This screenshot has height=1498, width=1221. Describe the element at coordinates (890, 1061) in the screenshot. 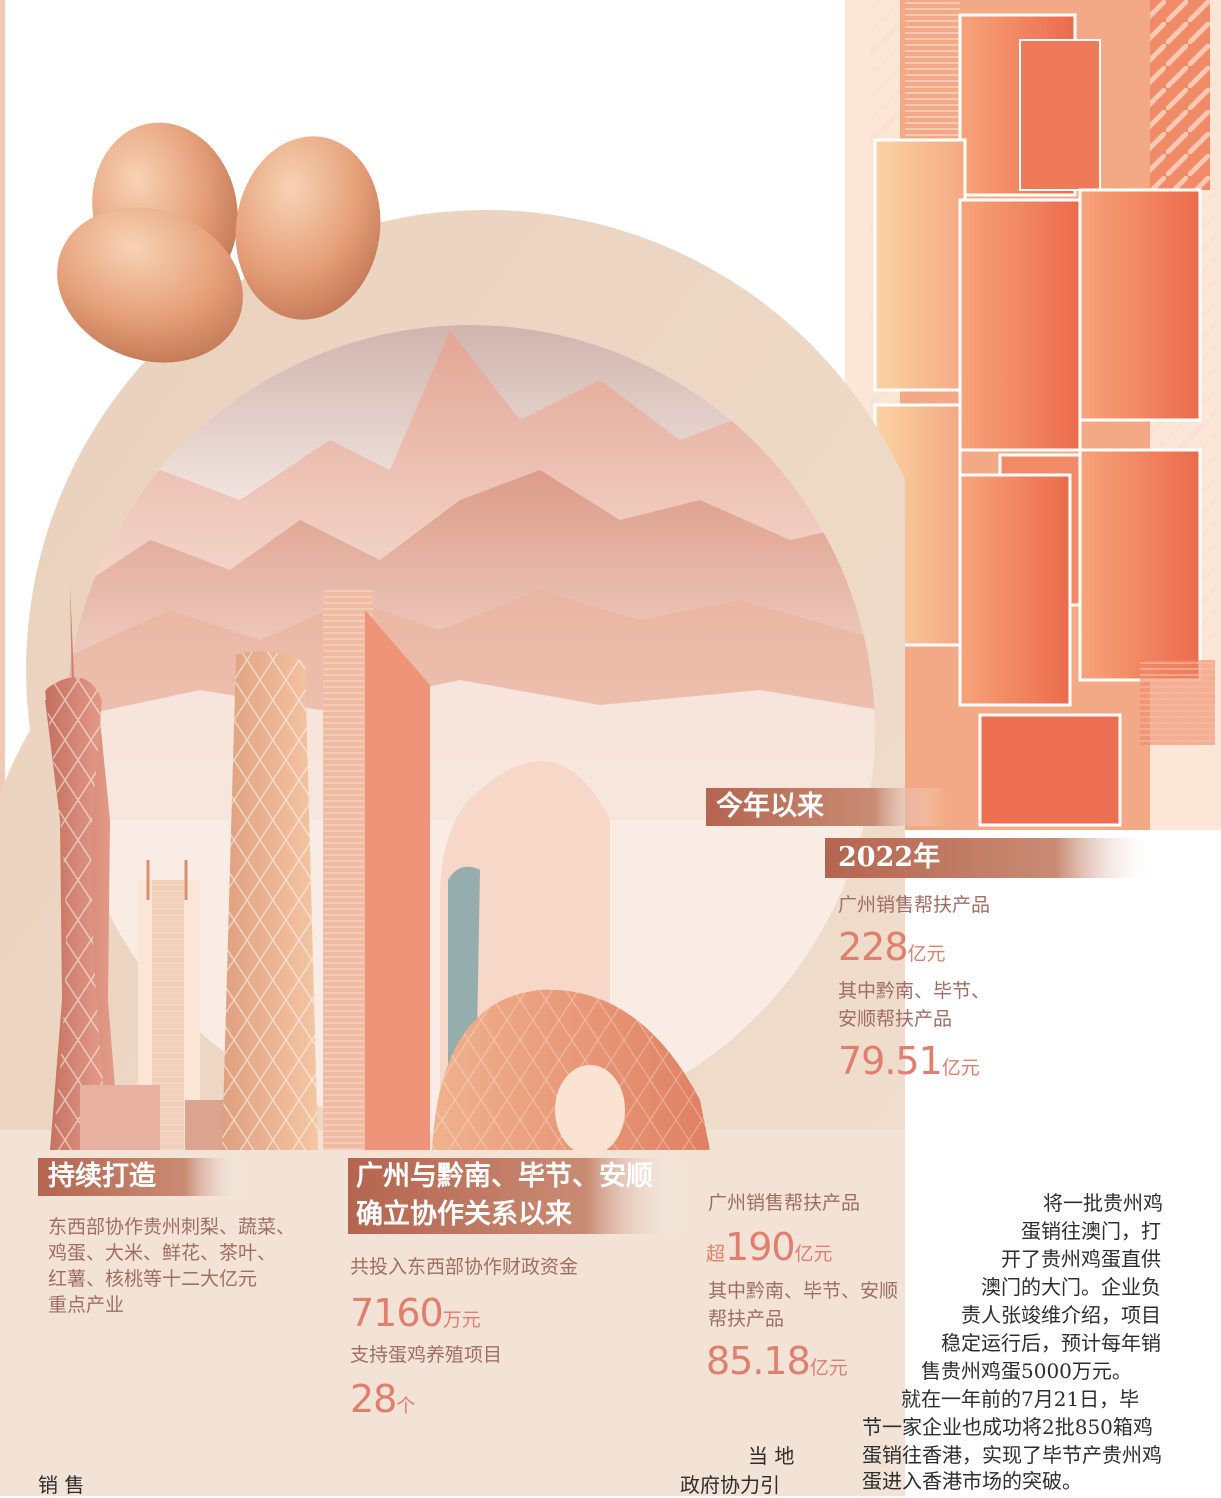

I see `stats-2022-value2-number: 79.51` at that location.